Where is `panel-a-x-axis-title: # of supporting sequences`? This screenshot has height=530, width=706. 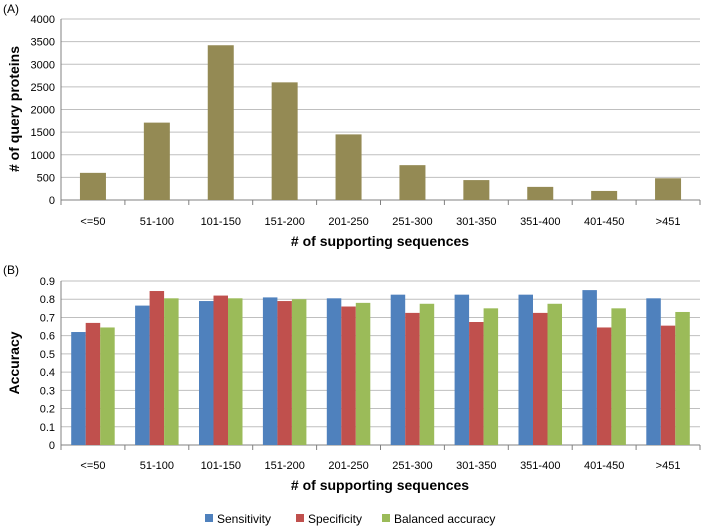 panel-a-x-axis-title: # of supporting sequences is located at coordinates (380, 241).